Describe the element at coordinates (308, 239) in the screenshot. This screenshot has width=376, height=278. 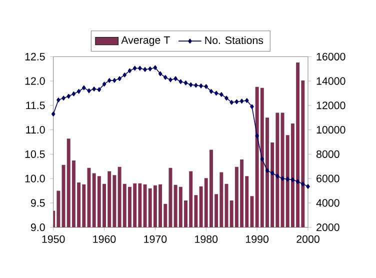
I see `x-tick-label: 2000` at that location.